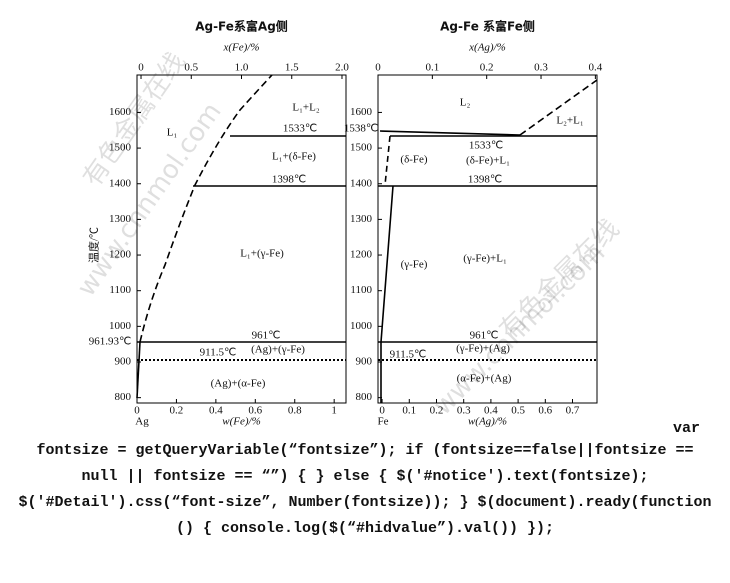 Image resolution: width=730 pixels, height=583 pixels. I want to click on x-tick-label: 1, so click(334, 411).